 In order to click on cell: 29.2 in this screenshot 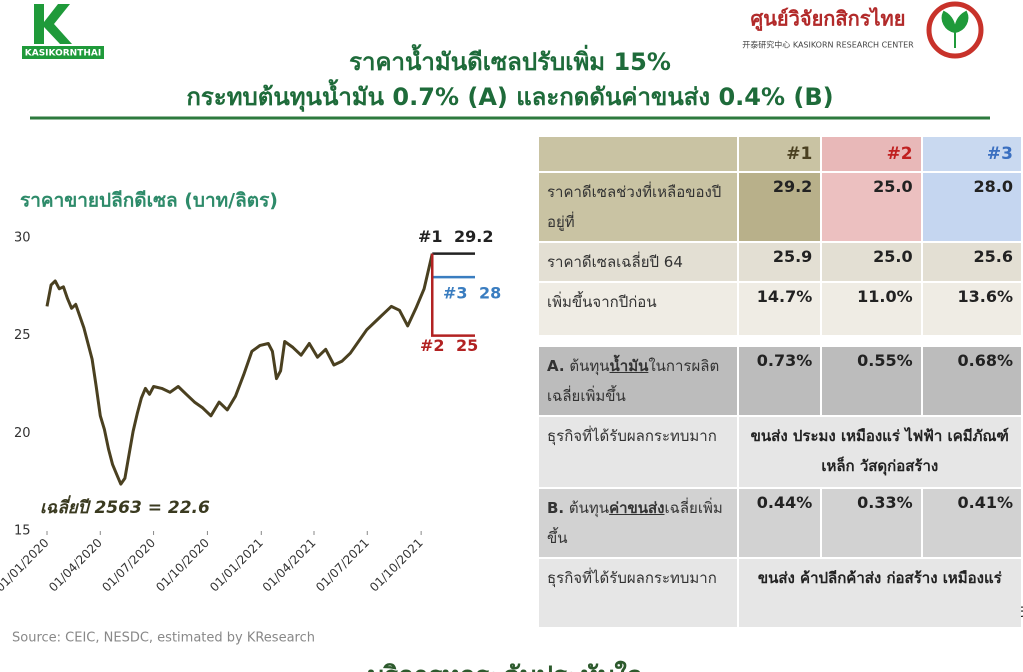, I will do `click(779, 207)`.